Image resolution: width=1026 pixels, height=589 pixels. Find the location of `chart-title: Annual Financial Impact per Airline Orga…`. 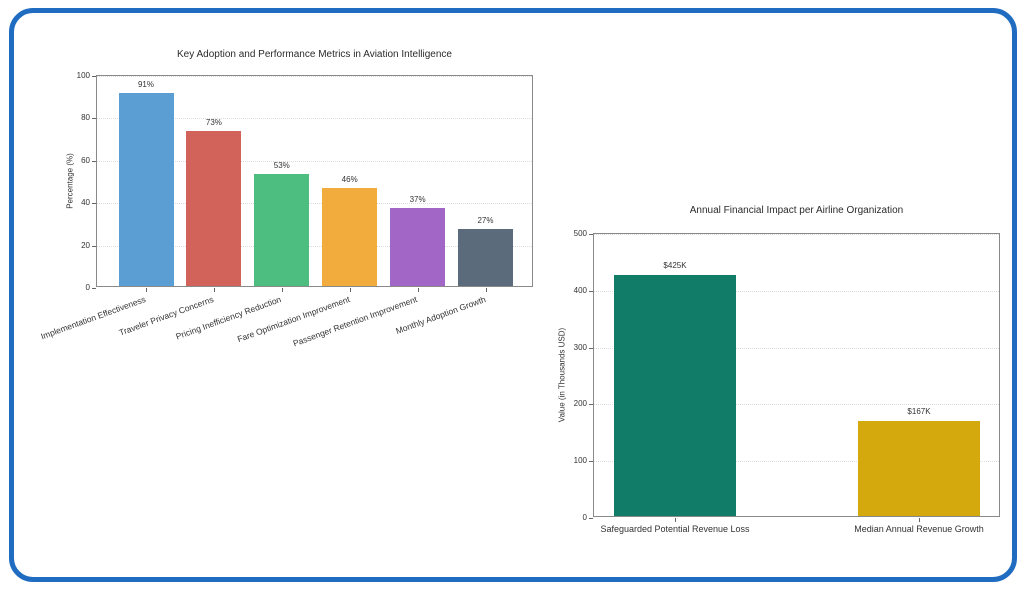

chart-title: Annual Financial Impact per Airline Orga… is located at coordinates (796, 210).